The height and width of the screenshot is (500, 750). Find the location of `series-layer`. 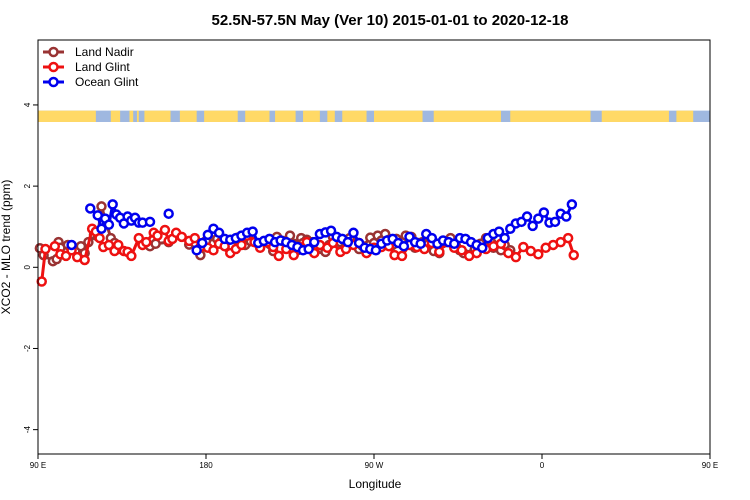

series-layer is located at coordinates (306, 243).